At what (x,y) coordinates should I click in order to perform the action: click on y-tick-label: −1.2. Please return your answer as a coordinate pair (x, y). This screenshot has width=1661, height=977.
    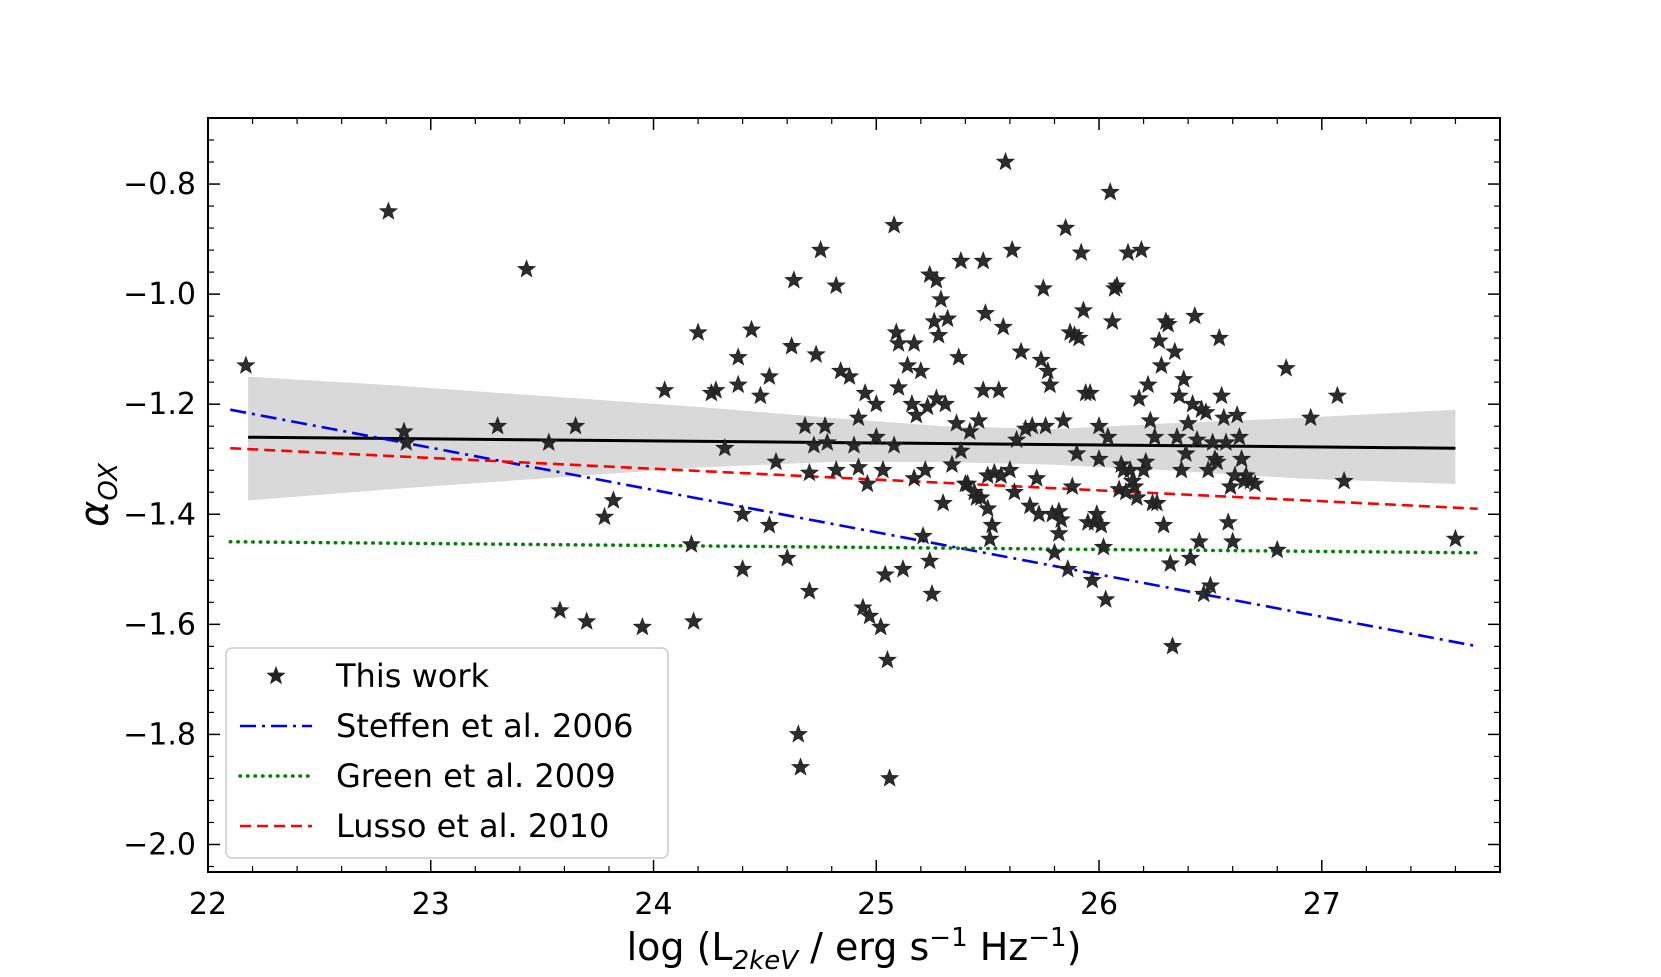
    Looking at the image, I should click on (159, 404).